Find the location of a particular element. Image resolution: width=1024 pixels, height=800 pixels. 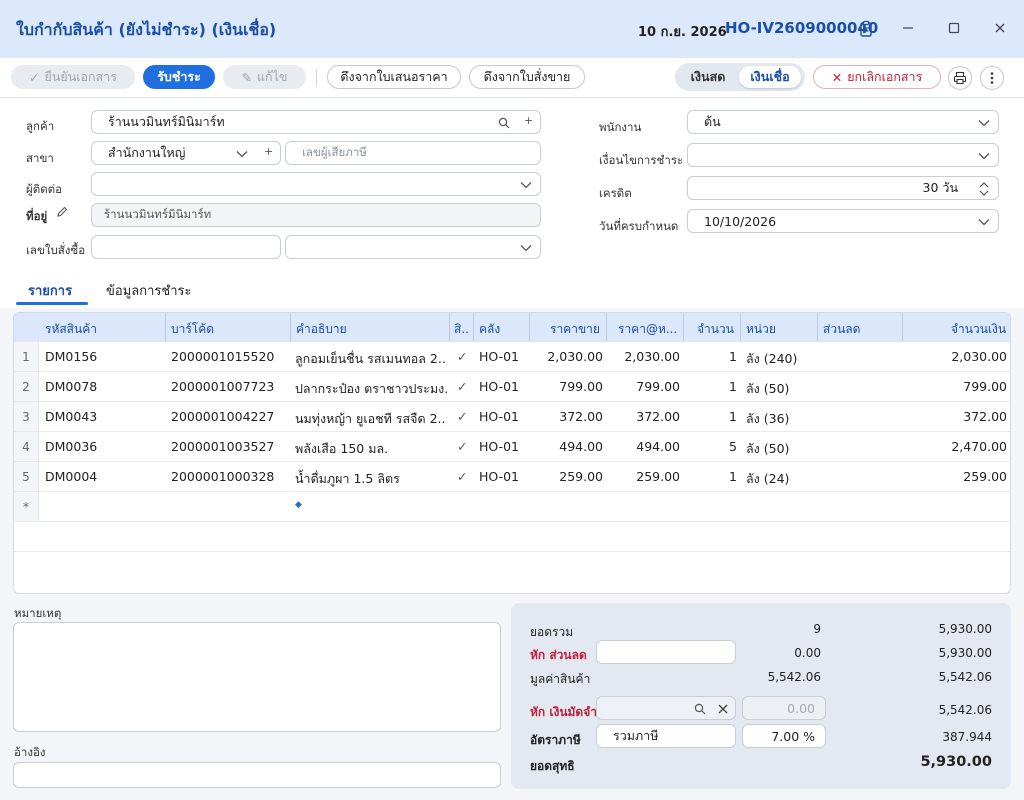

deposit-label: หัก เงินมัดจำ is located at coordinates (563, 712).